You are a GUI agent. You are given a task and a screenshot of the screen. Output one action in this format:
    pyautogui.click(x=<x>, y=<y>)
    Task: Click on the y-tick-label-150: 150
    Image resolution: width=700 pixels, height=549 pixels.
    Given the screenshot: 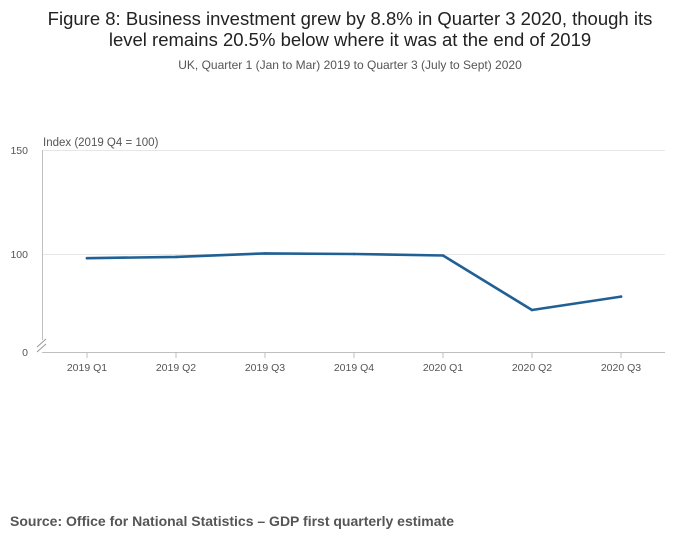 What is the action you would take?
    pyautogui.click(x=19, y=151)
    